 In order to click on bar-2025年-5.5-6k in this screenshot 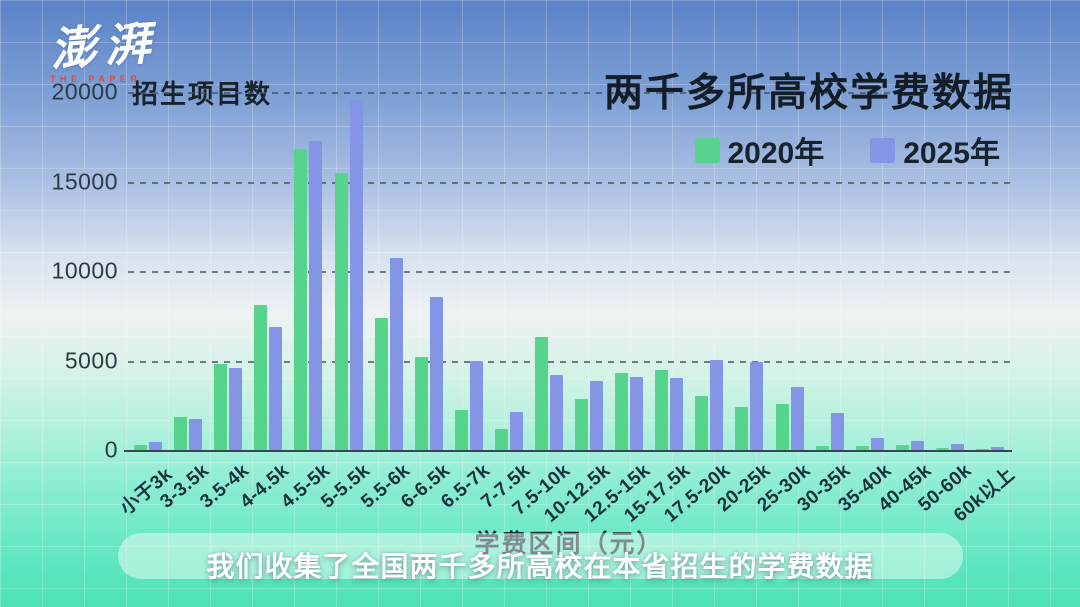, I will do `click(396, 354)`.